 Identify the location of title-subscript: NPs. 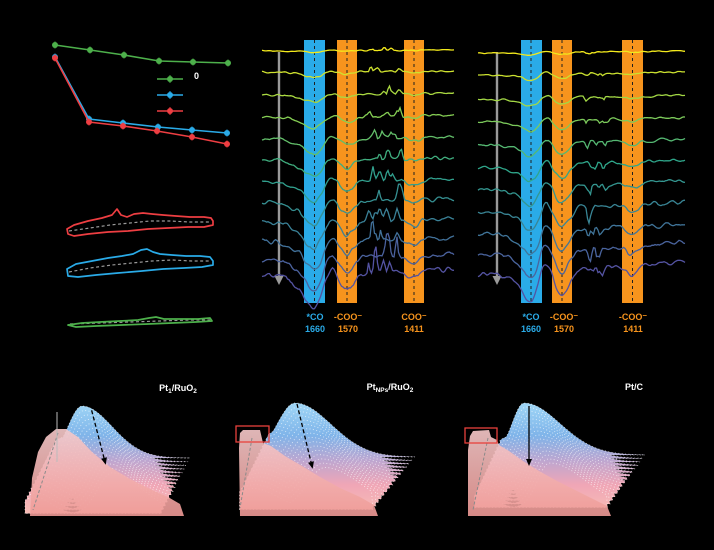
(382, 390).